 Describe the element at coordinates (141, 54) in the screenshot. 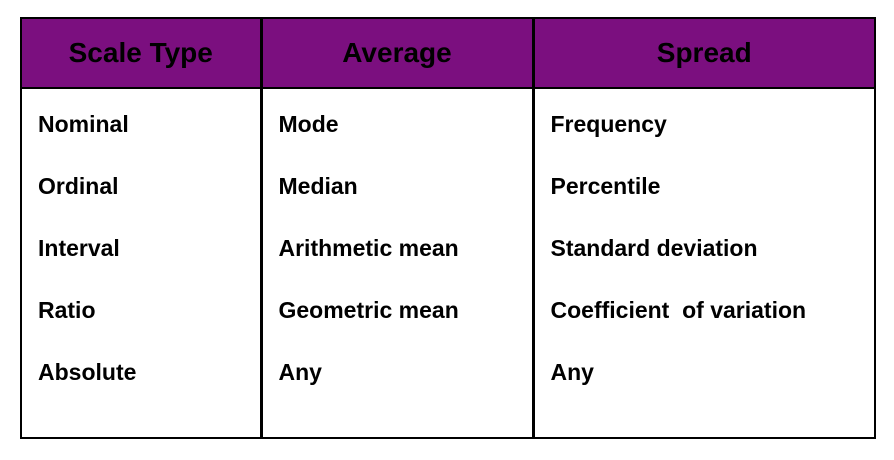

I see `header-scale-type: Scale Type` at that location.